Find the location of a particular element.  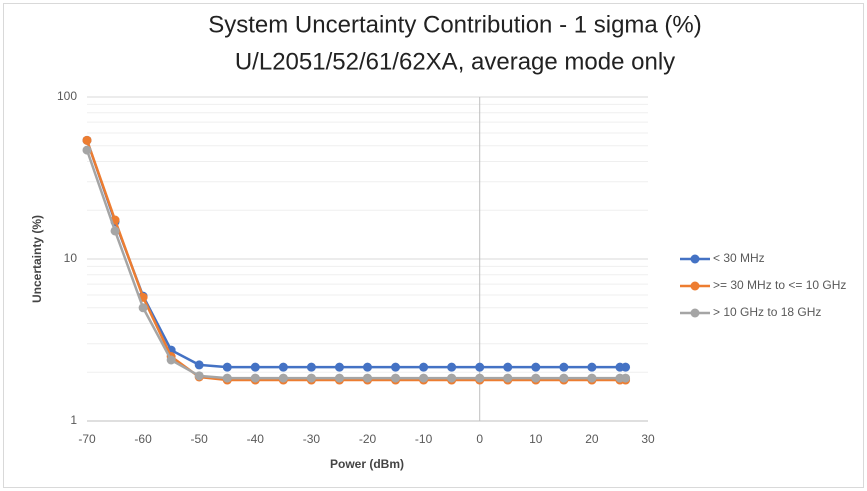

x-tick-label: -50 is located at coordinates (200, 439).